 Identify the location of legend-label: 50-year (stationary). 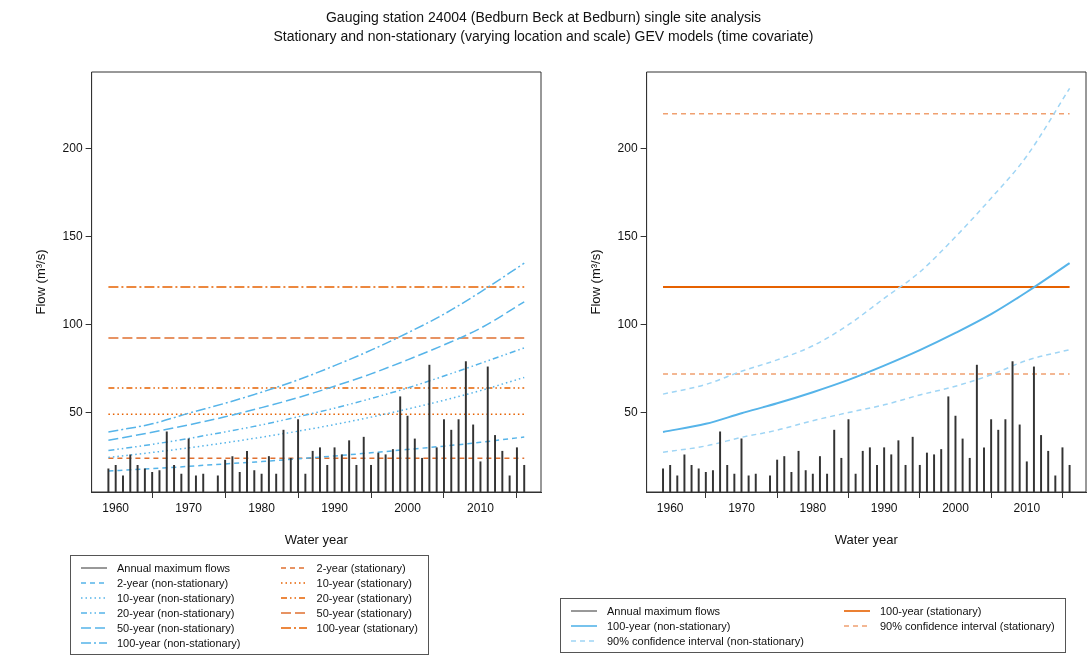
(364, 612).